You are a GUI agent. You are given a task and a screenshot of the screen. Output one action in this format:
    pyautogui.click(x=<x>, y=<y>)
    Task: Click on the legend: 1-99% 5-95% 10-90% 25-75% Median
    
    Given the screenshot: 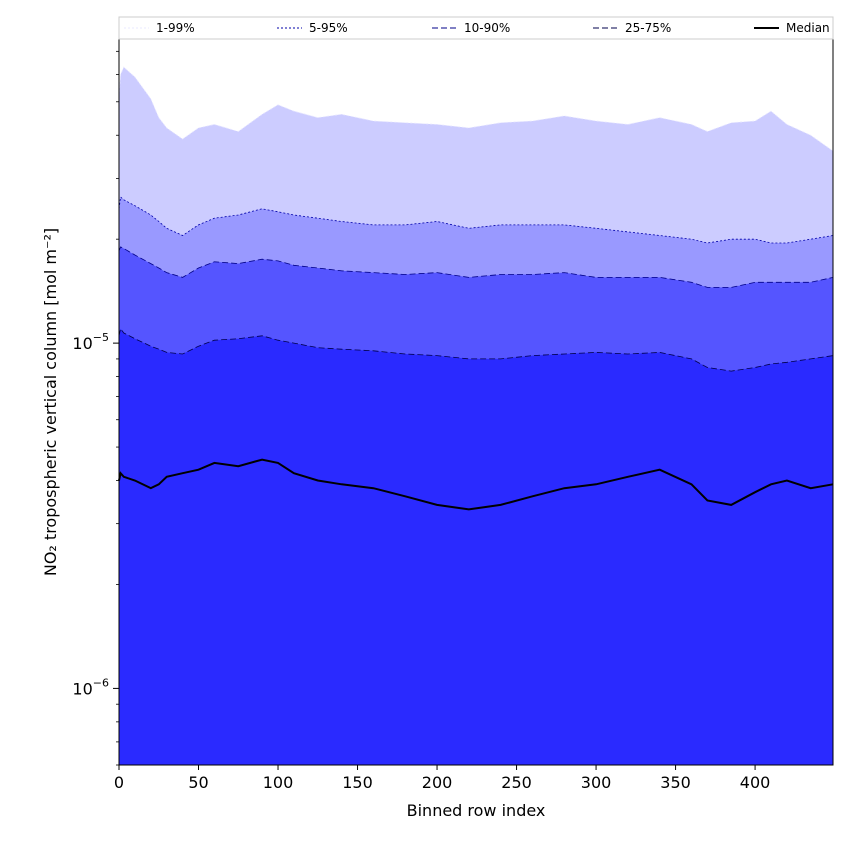 What is the action you would take?
    pyautogui.click(x=476, y=28)
    